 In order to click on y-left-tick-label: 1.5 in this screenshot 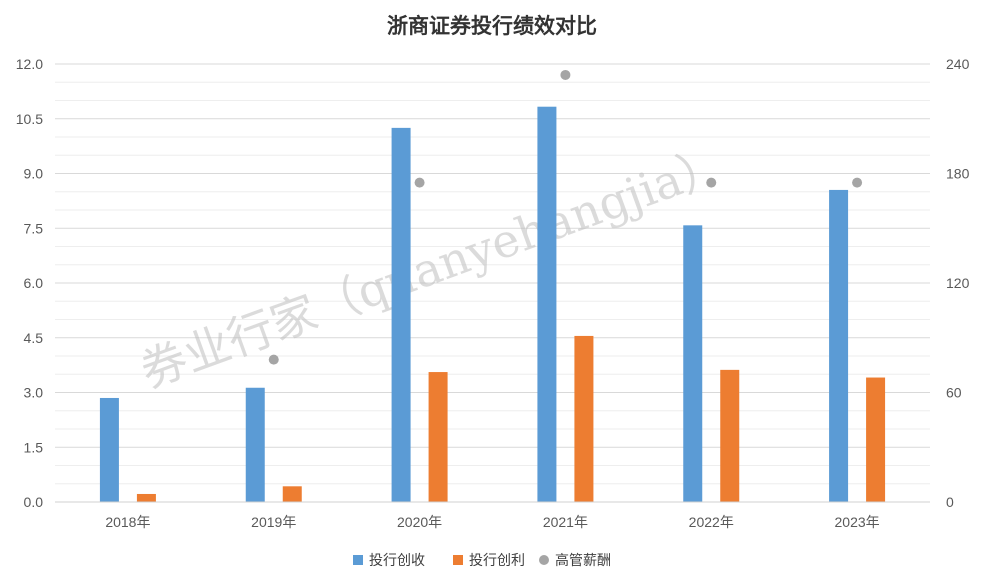, I will do `click(34, 447)`.